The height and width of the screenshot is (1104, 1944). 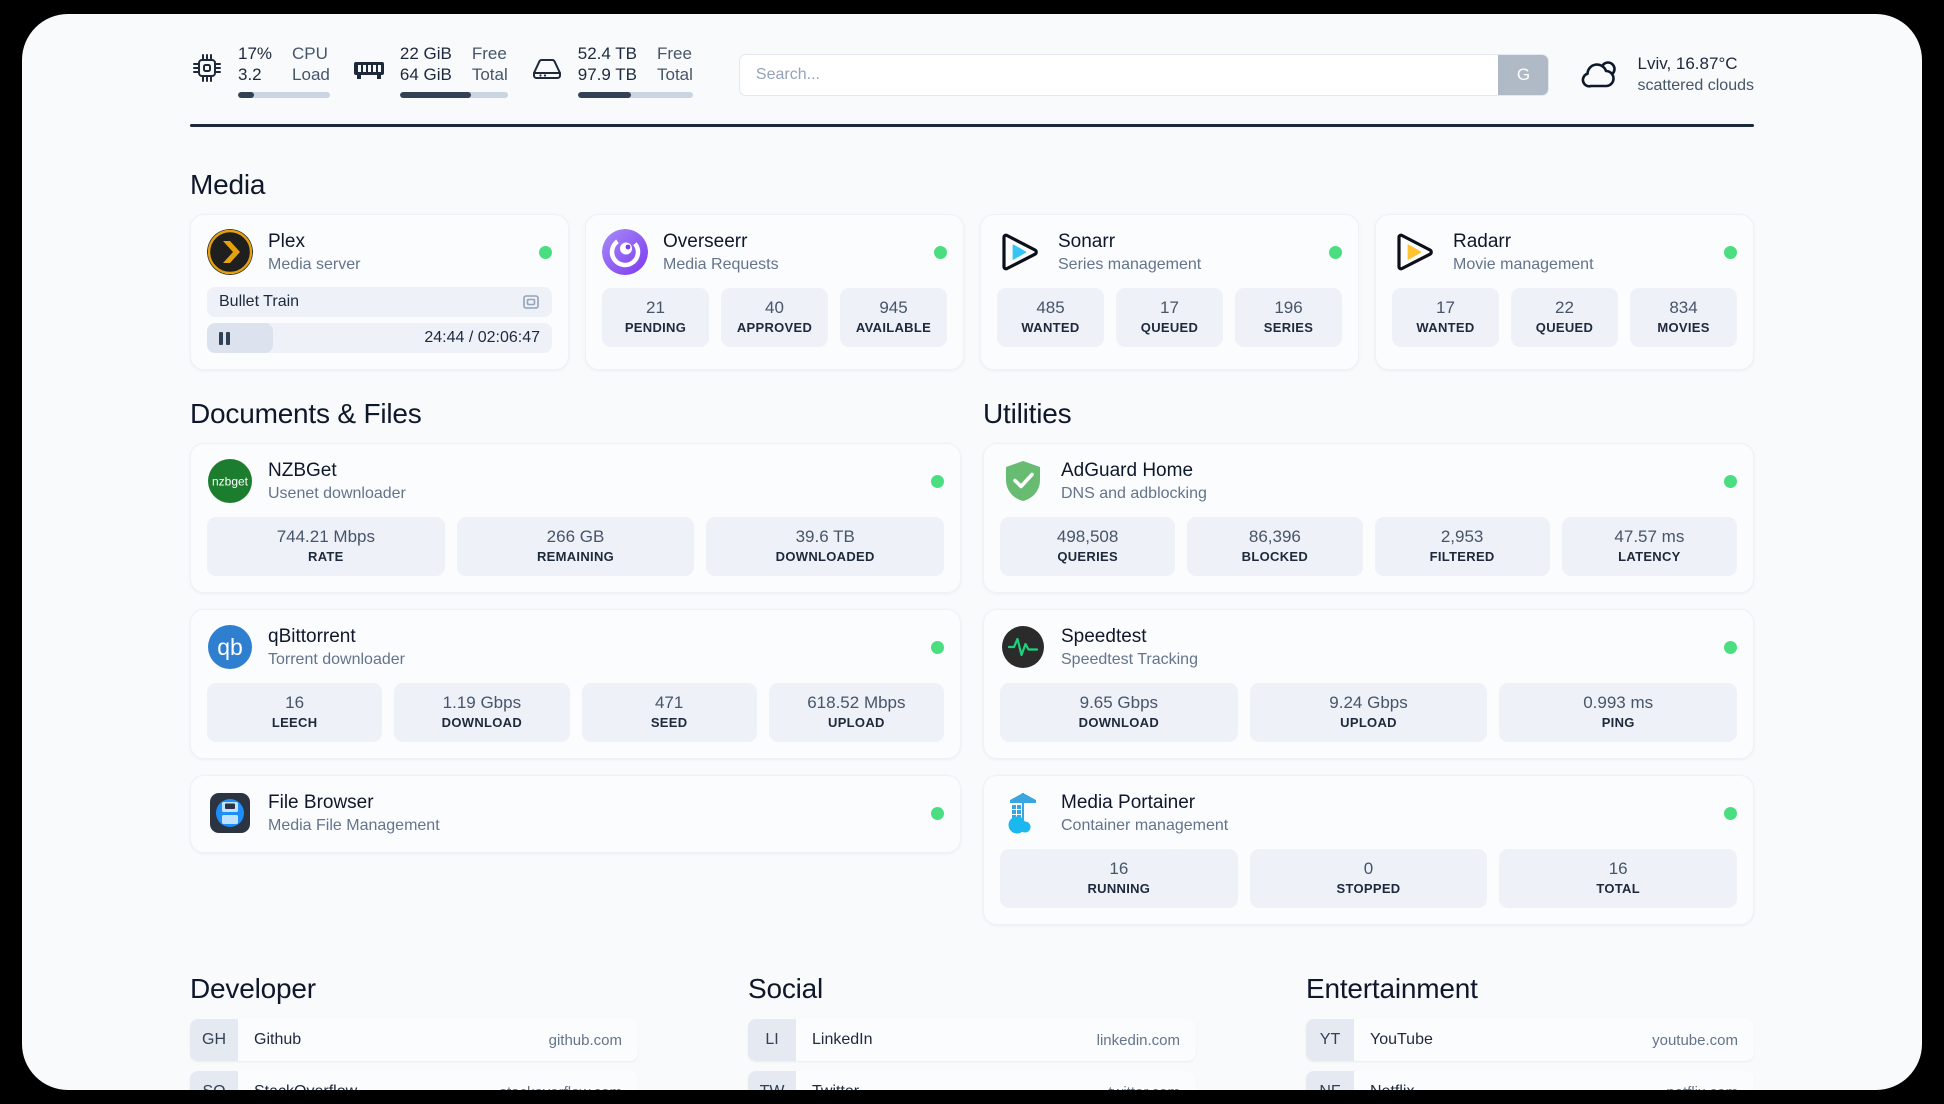 I want to click on service-card-header: nzbget NZBGet Usenet downloader, so click(x=575, y=481).